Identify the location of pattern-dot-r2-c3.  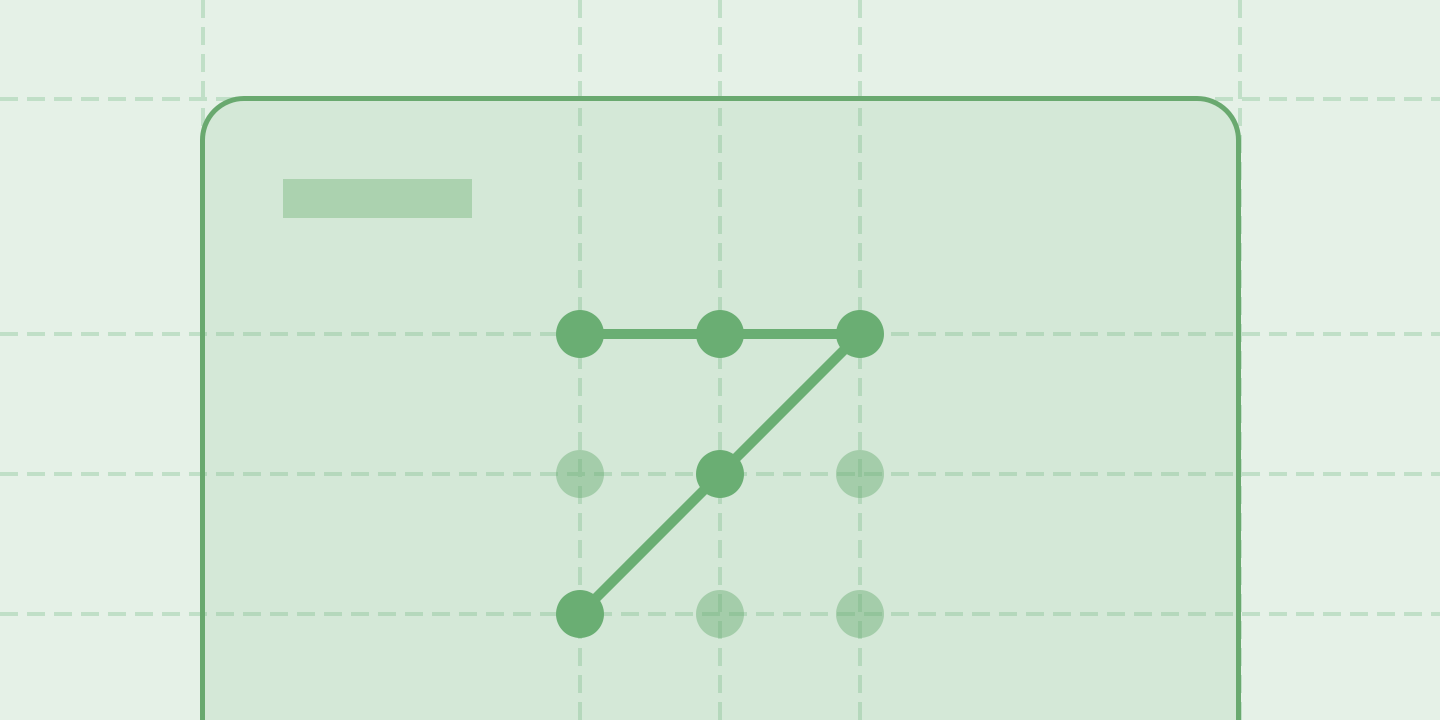
(860, 474).